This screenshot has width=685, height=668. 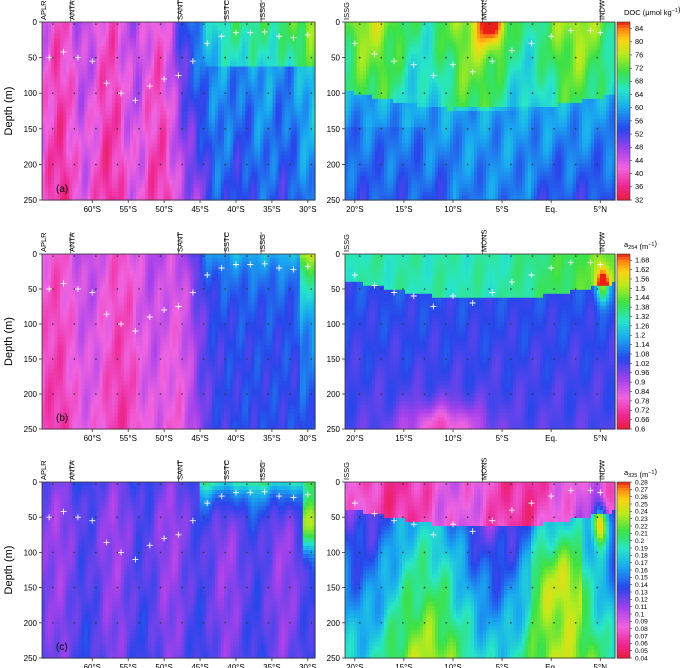 What do you see at coordinates (235, 209) in the screenshot?
I see `x-tick-label: 40°S` at bounding box center [235, 209].